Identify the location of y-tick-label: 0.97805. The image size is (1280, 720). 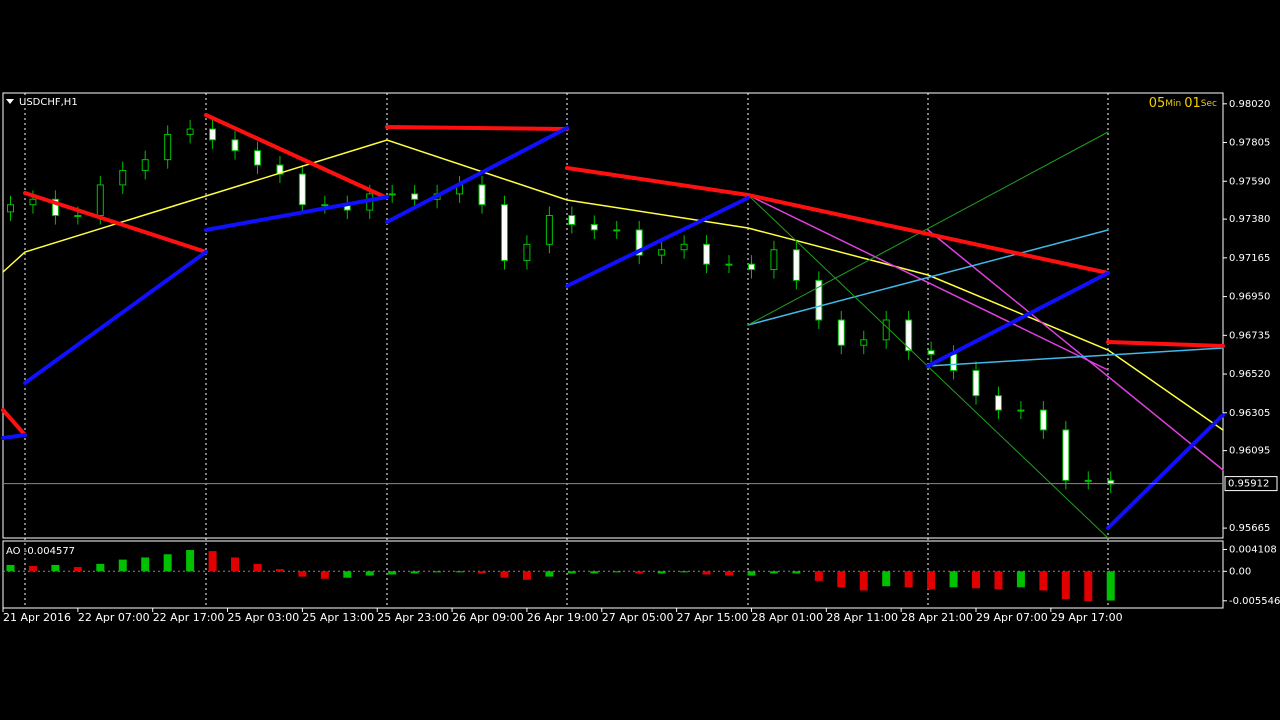
(1249, 143).